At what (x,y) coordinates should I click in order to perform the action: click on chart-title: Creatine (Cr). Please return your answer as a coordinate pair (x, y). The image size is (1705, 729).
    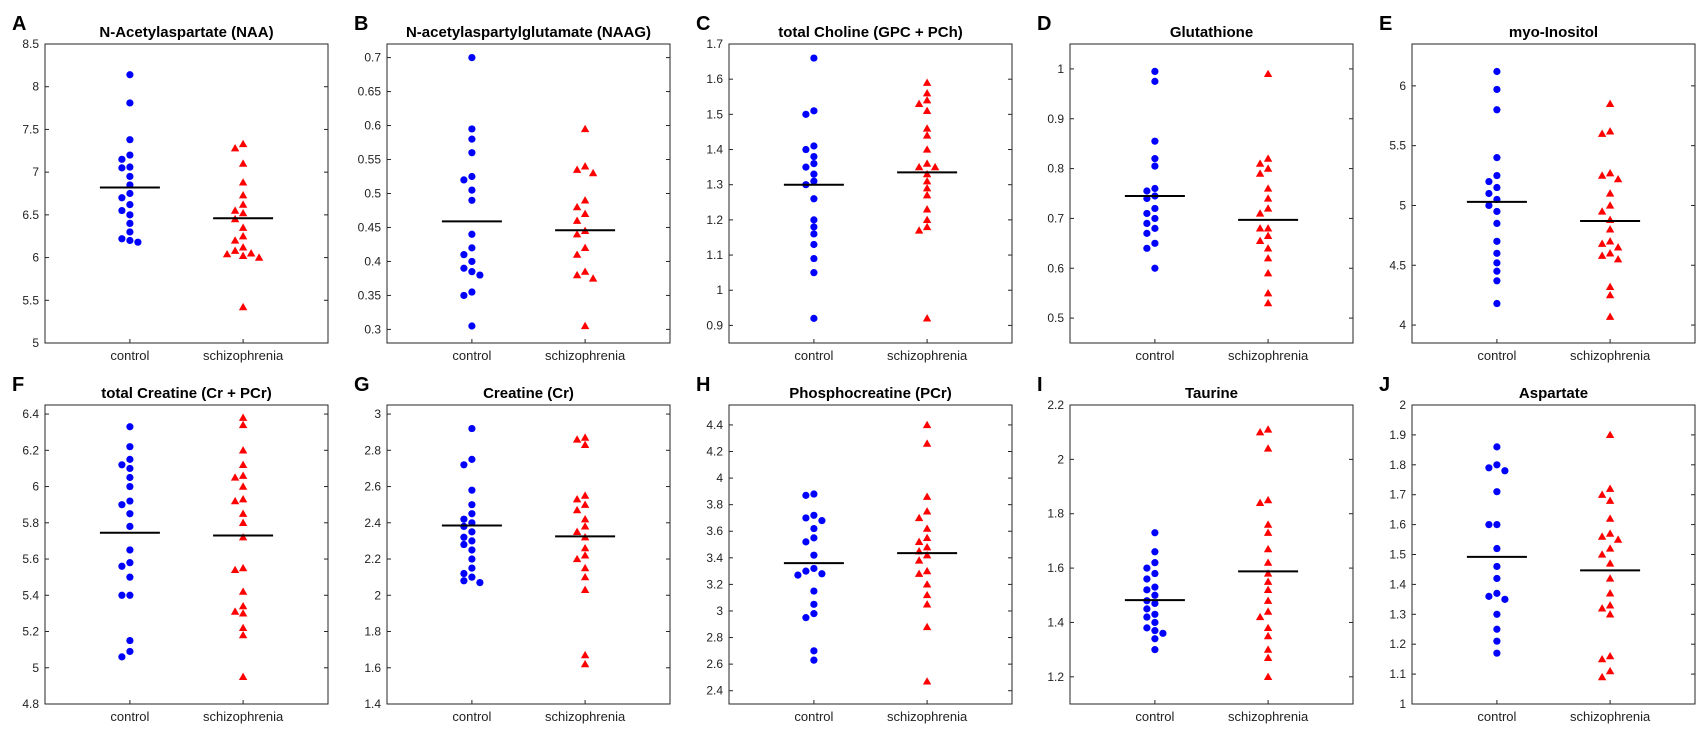
    Looking at the image, I should click on (528, 393).